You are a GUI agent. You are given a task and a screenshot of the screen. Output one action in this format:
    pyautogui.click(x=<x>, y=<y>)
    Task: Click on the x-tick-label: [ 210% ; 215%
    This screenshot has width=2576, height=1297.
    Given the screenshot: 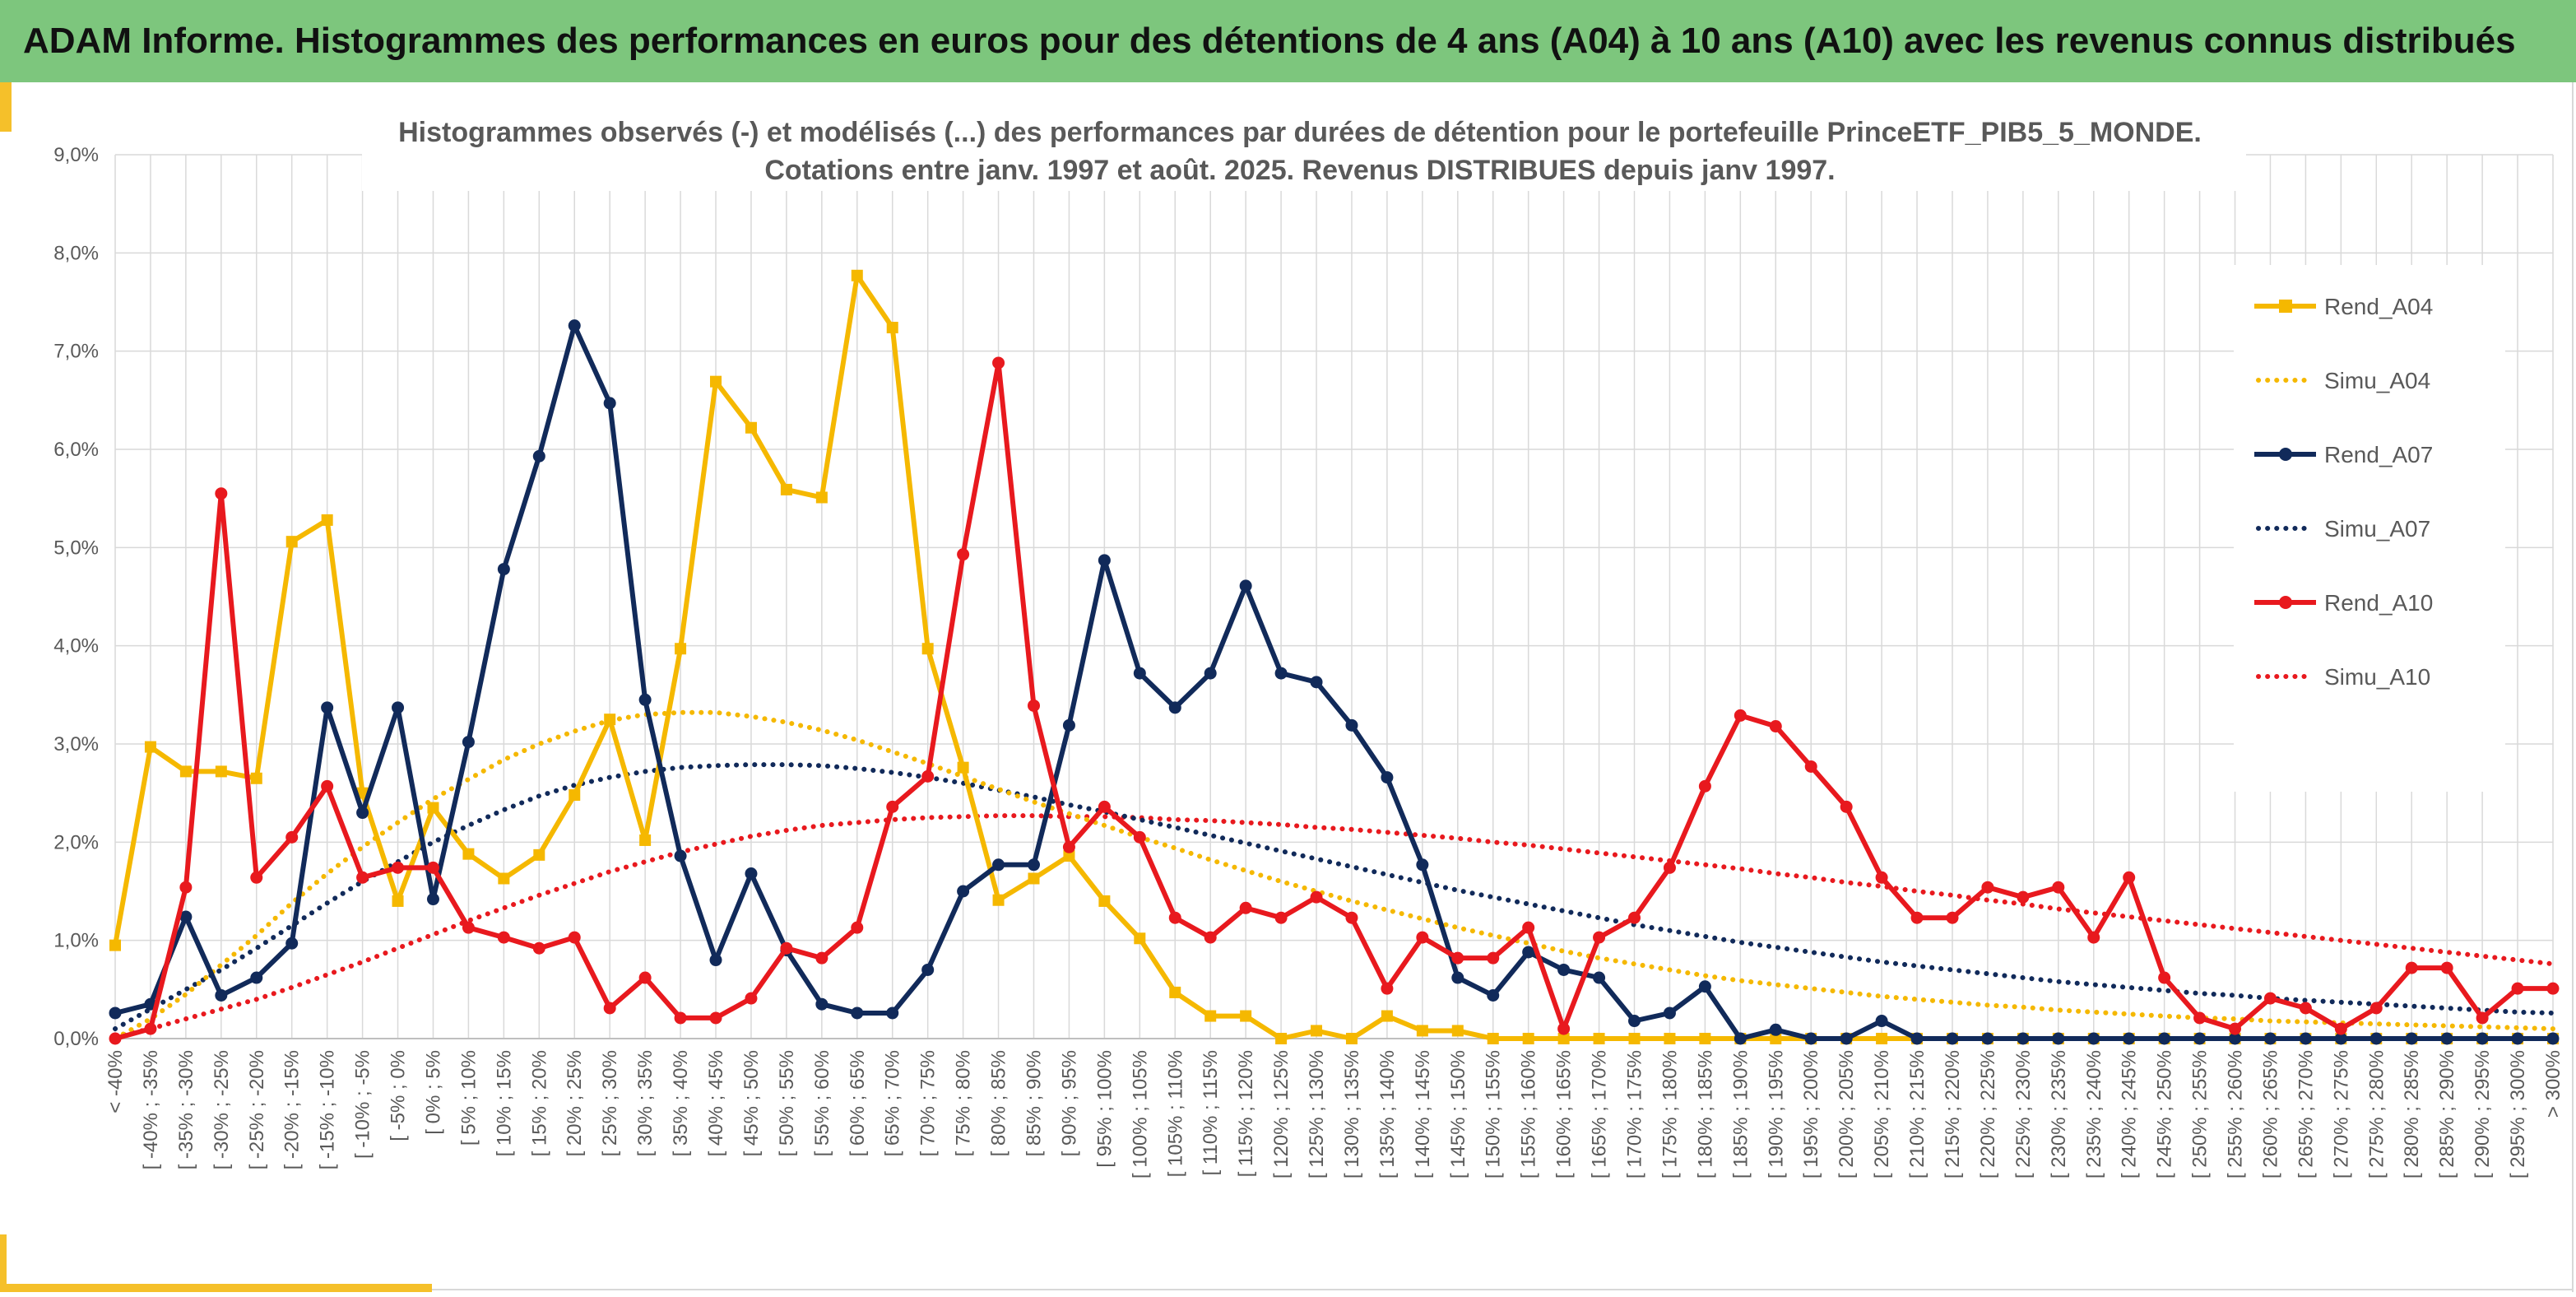 What is the action you would take?
    pyautogui.click(x=1917, y=1114)
    